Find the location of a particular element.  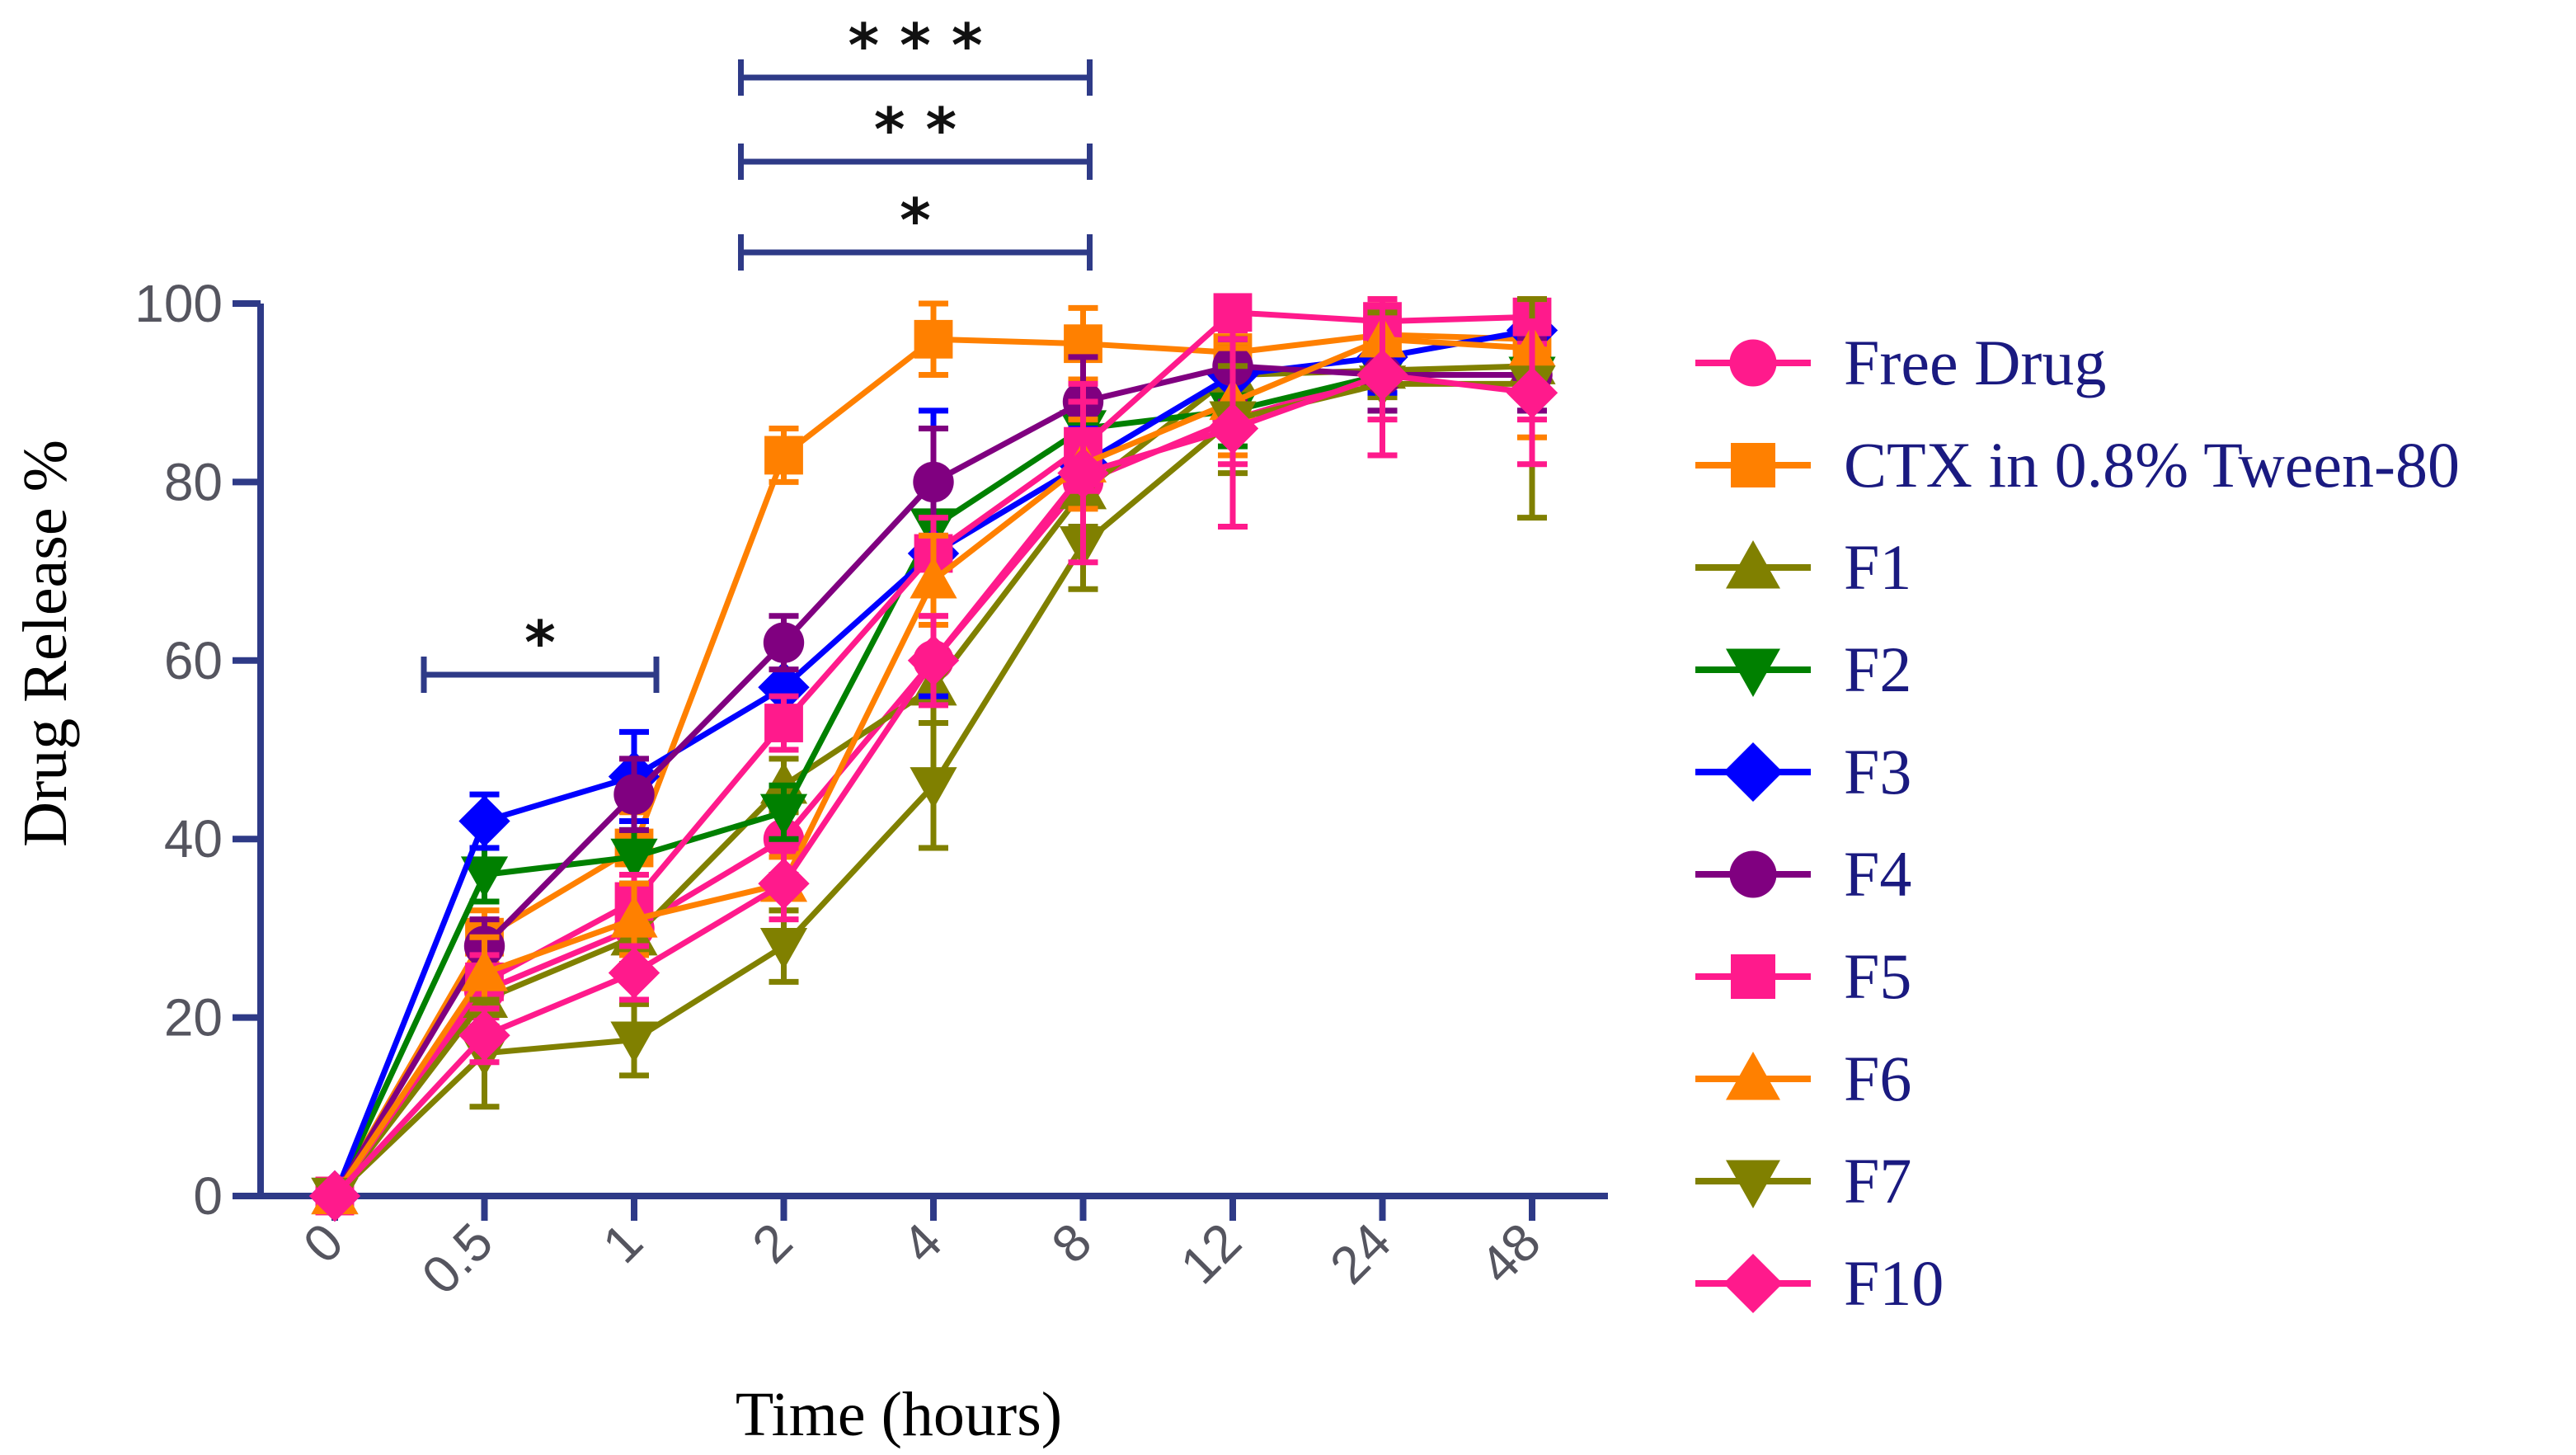

x-tick-label: 0 is located at coordinates (323, 1243).